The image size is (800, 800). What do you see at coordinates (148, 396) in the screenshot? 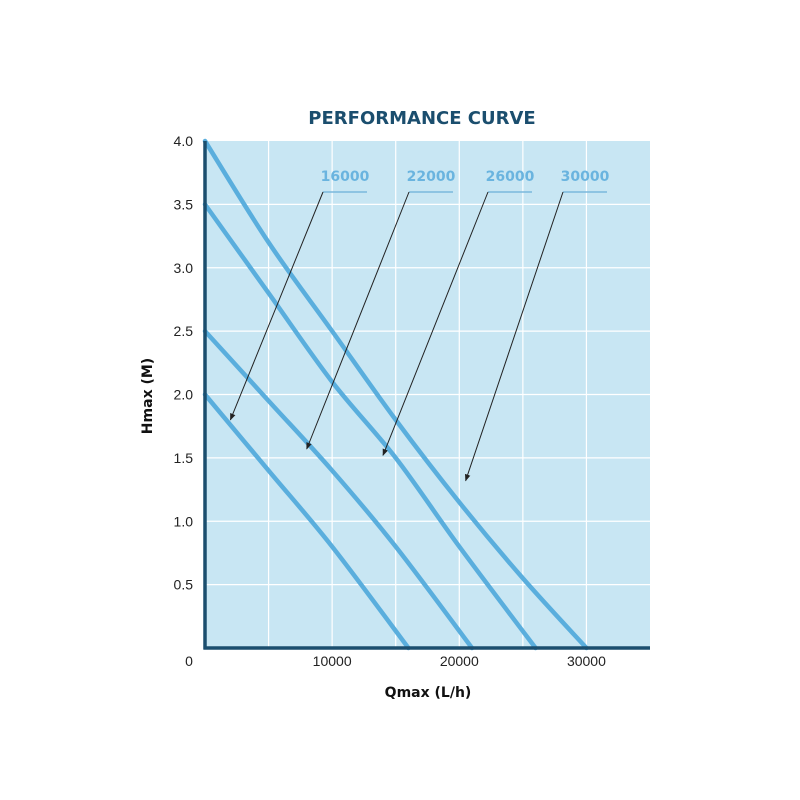
I see `y-axis-label: Hmax (M)` at bounding box center [148, 396].